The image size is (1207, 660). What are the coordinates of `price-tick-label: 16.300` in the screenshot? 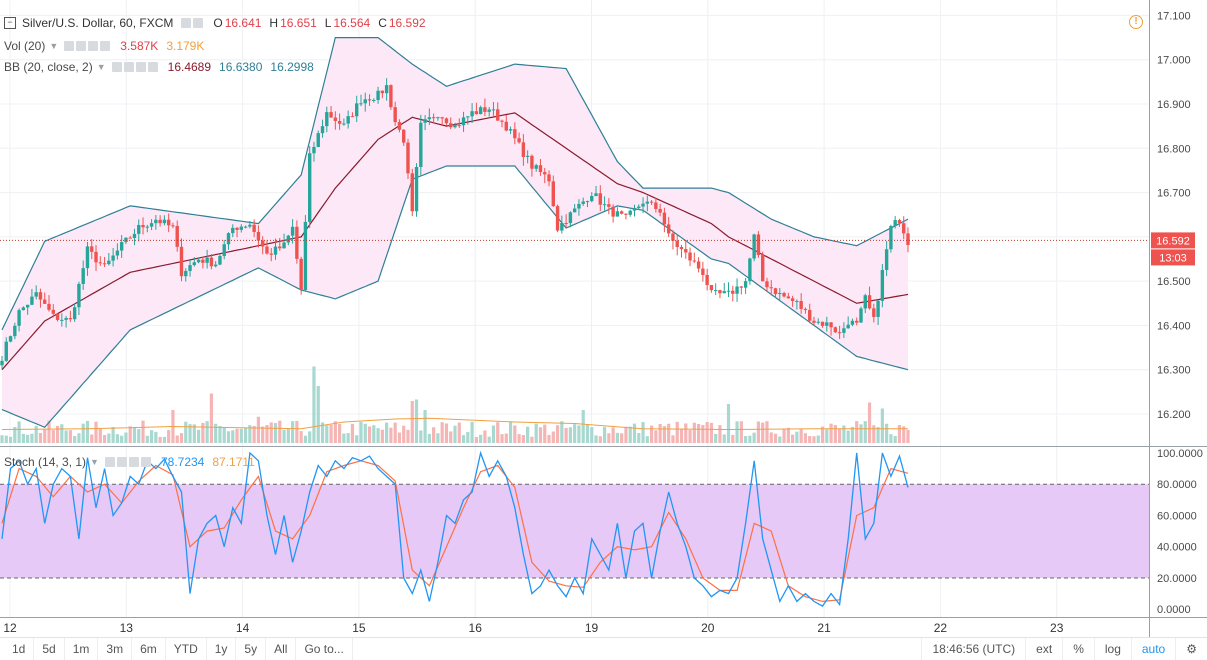 It's located at (1174, 371).